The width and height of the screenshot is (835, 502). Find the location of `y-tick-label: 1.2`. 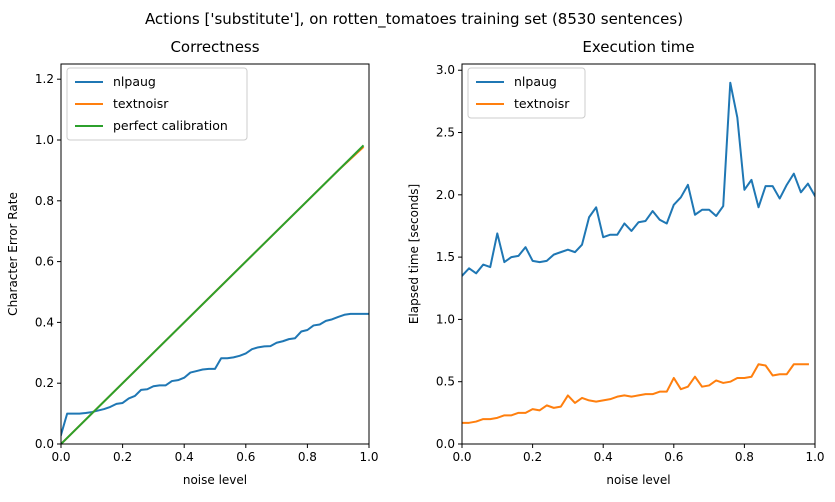

y-tick-label: 1.2 is located at coordinates (44, 79).